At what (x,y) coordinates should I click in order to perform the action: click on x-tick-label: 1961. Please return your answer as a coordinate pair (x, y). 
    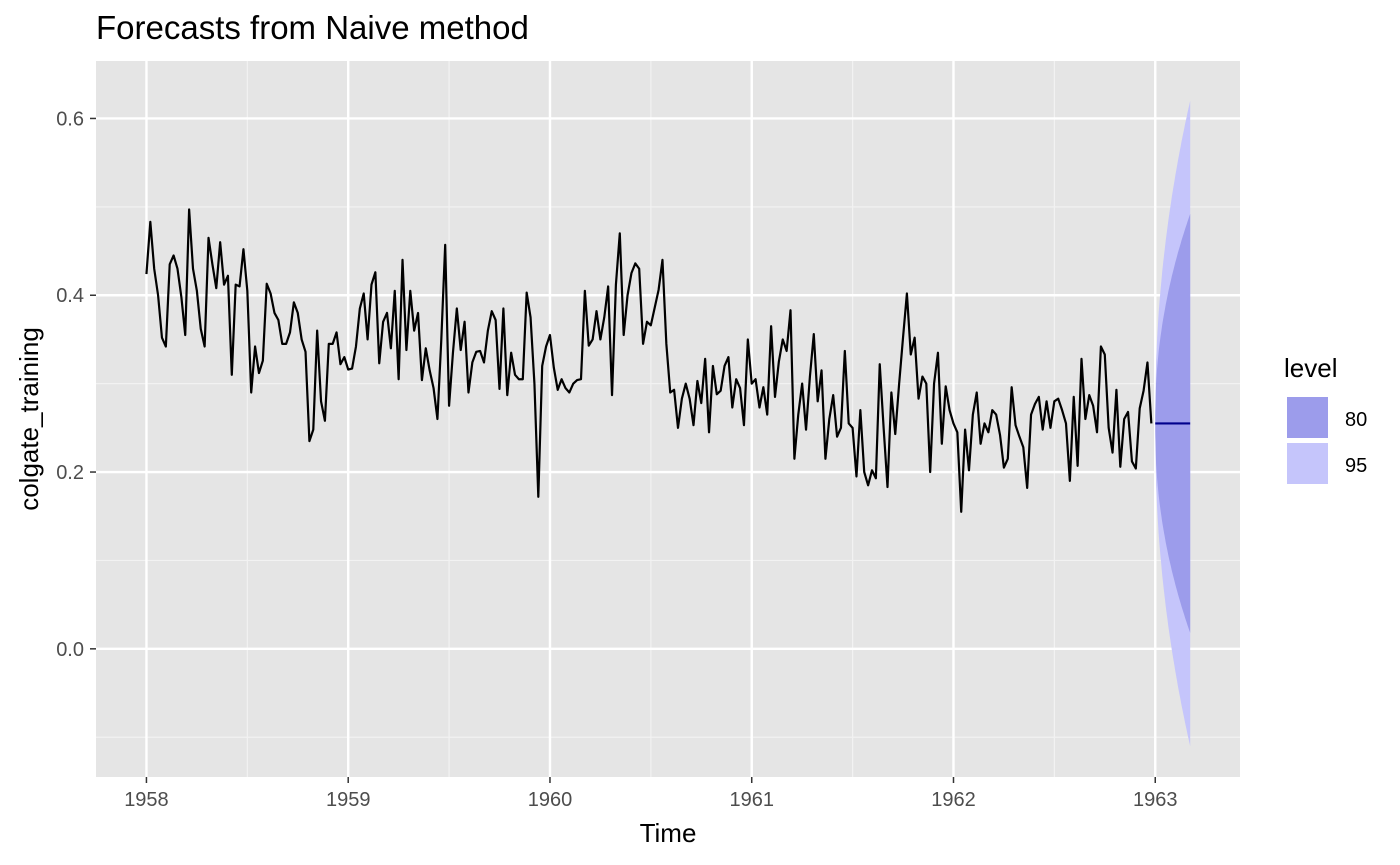
    Looking at the image, I should click on (751, 800).